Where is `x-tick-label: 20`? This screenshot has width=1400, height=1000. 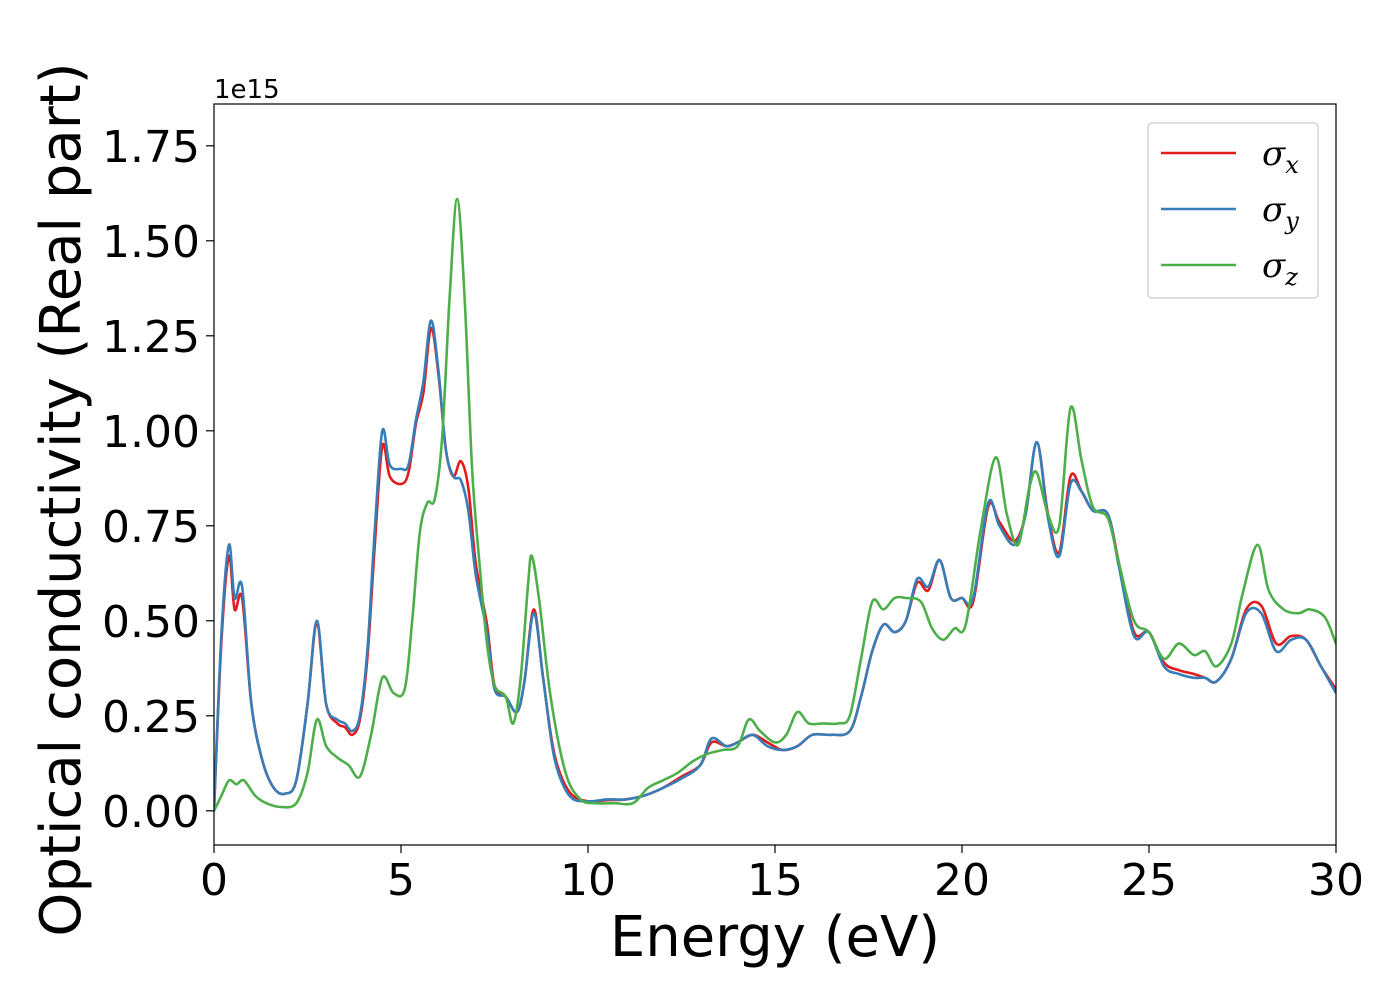
x-tick-label: 20 is located at coordinates (962, 880).